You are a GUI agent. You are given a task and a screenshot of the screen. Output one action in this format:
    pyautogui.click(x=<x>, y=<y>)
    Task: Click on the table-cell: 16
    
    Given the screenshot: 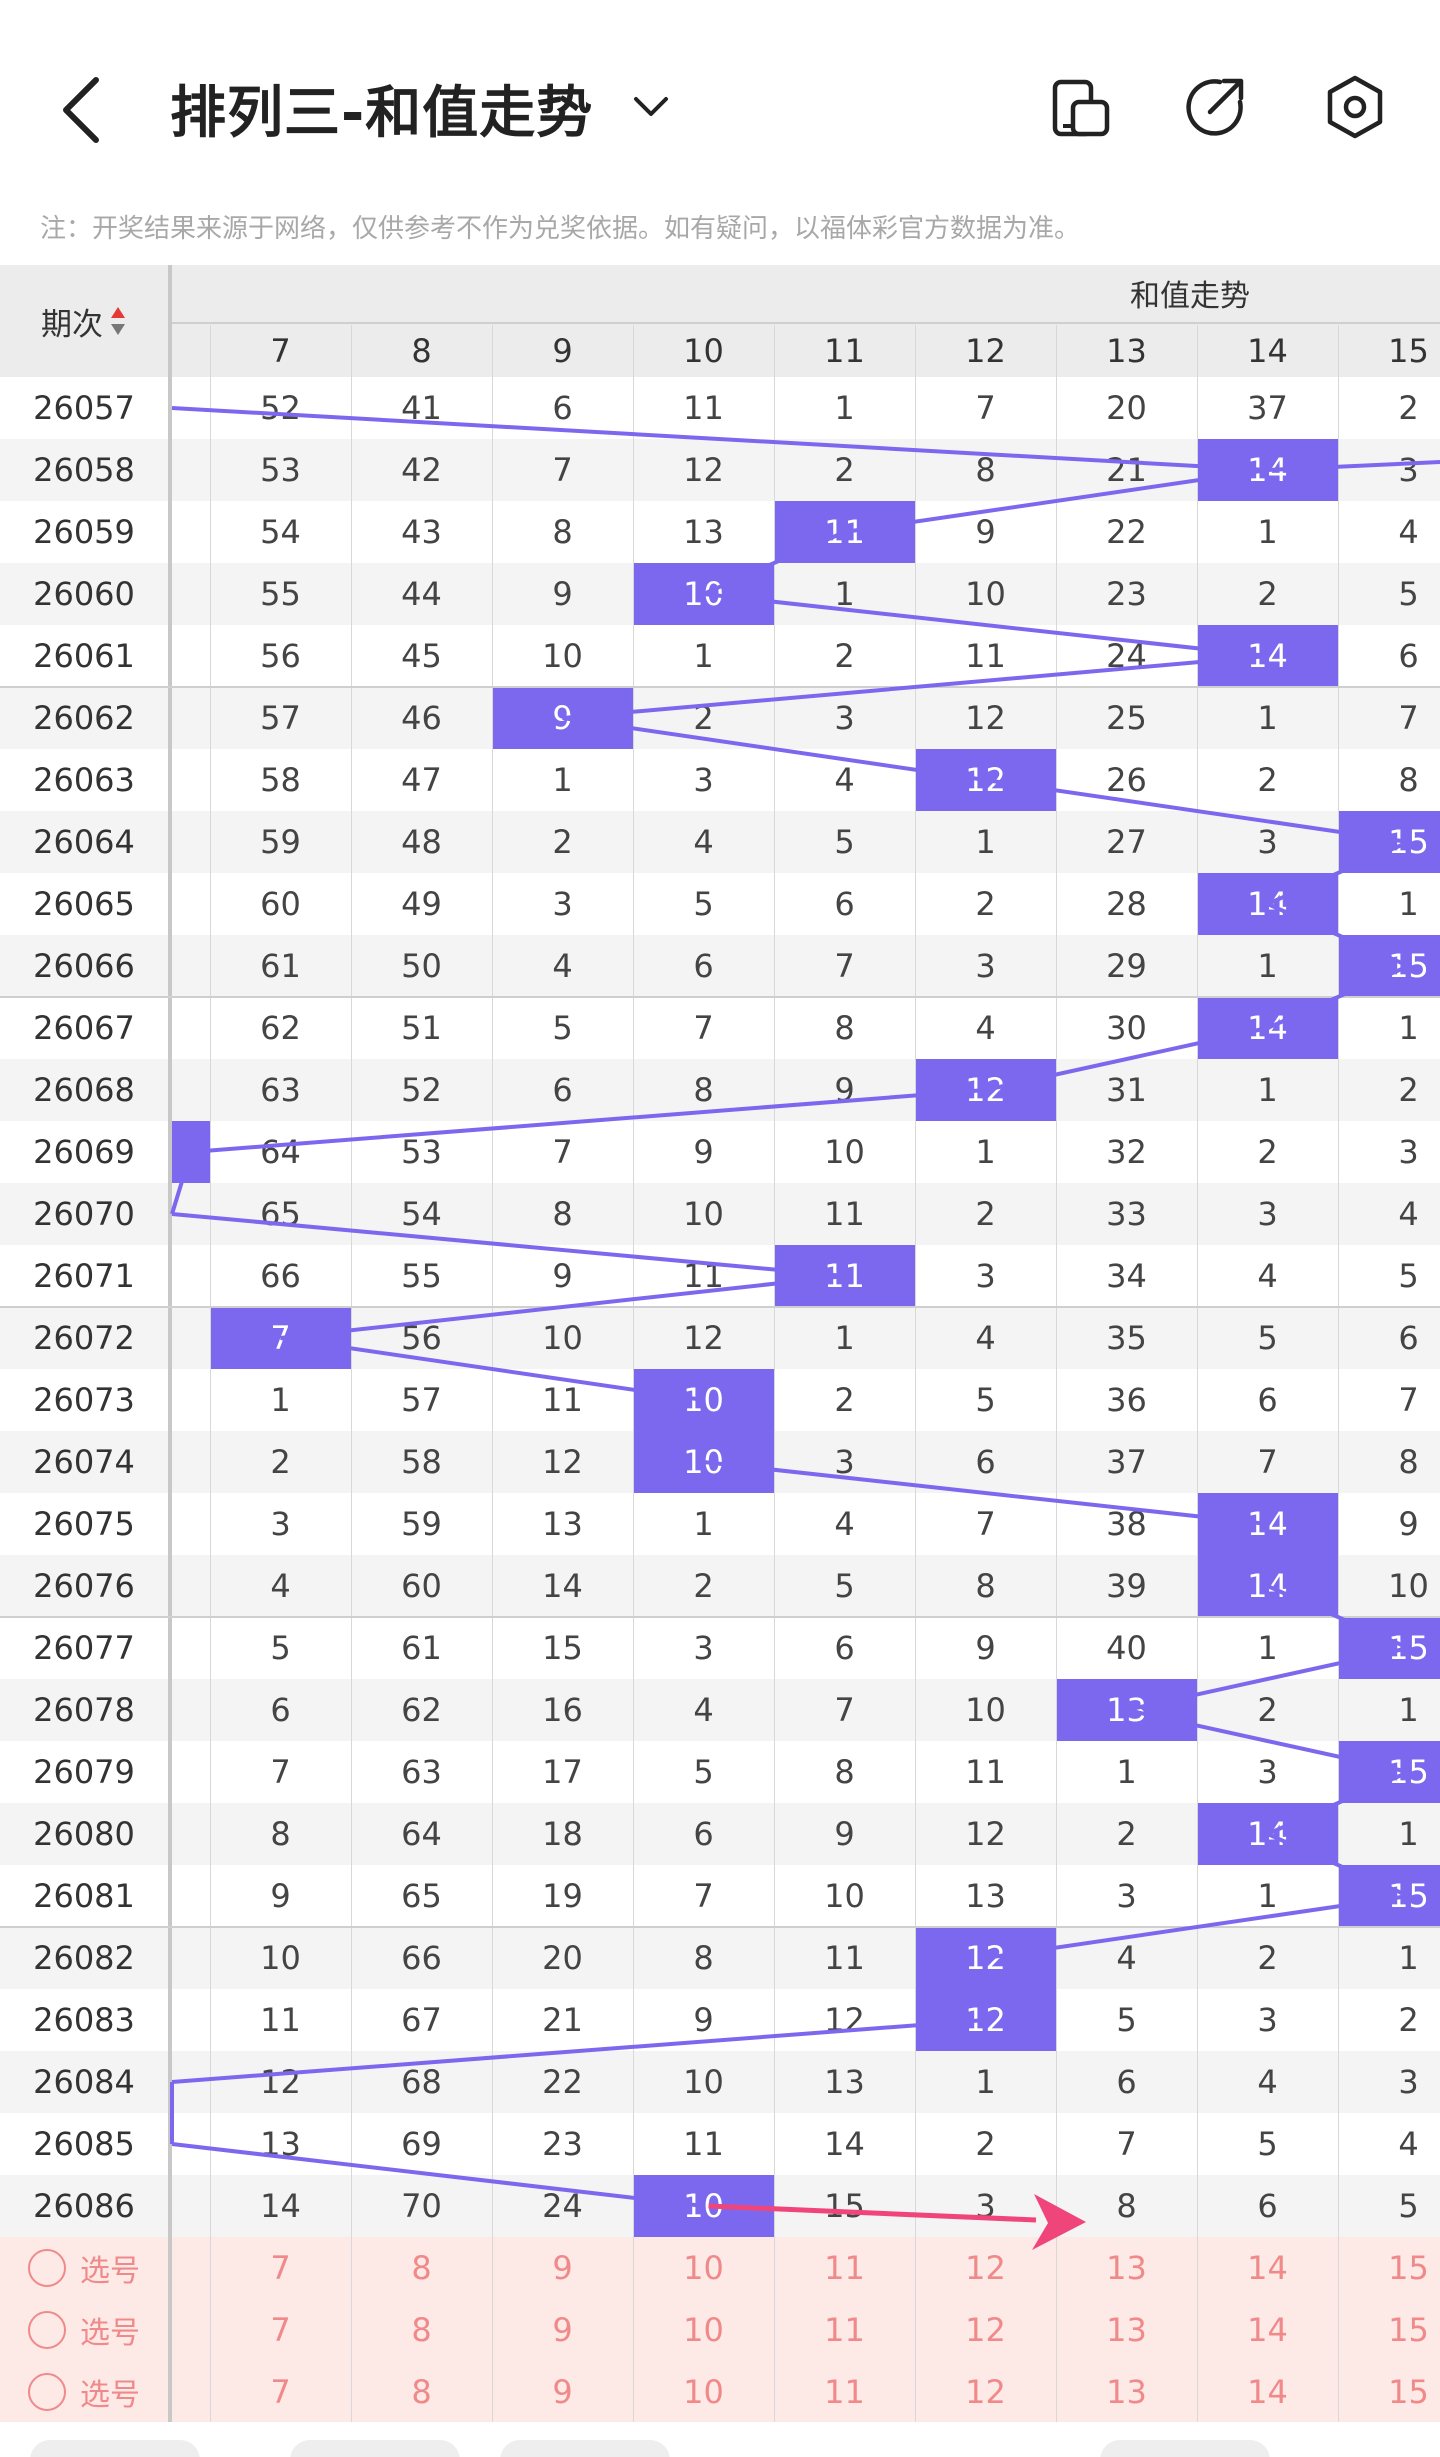 What is the action you would take?
    pyautogui.click(x=562, y=1710)
    